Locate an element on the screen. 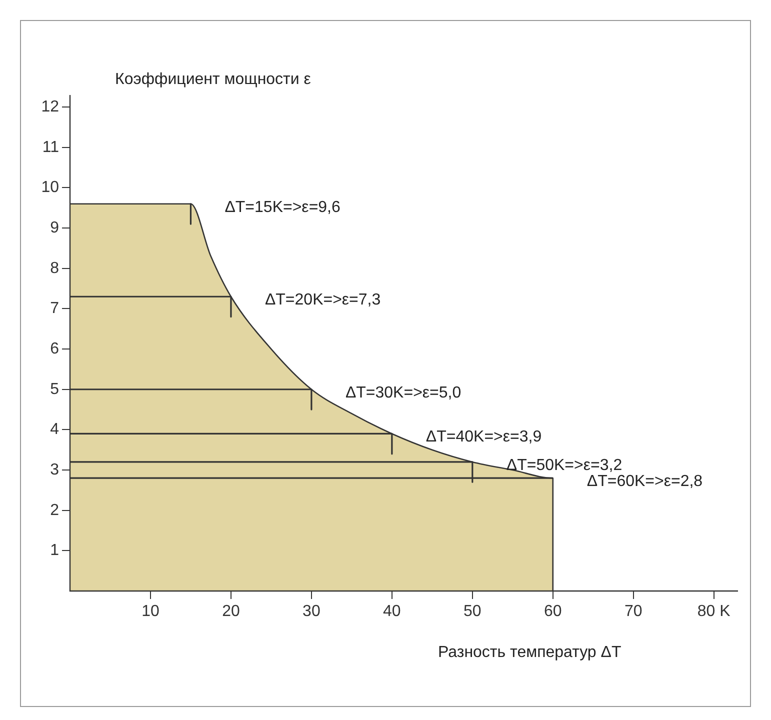  x-tick-label: 20 is located at coordinates (231, 611).